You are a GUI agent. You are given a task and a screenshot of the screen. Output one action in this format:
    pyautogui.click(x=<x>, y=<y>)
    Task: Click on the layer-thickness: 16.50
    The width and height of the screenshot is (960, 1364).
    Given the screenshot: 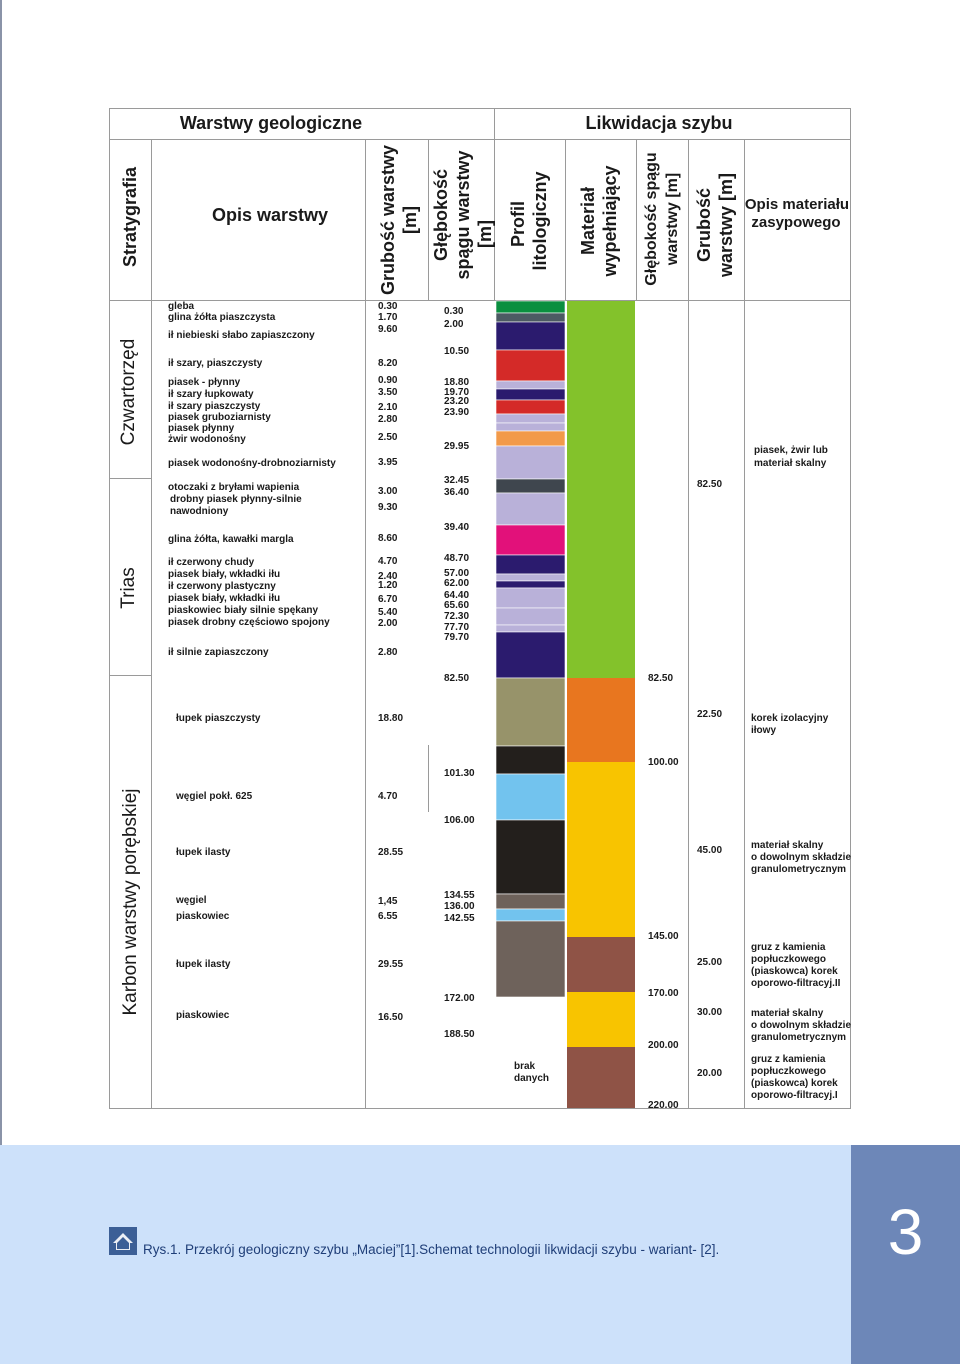 What is the action you would take?
    pyautogui.click(x=390, y=1017)
    